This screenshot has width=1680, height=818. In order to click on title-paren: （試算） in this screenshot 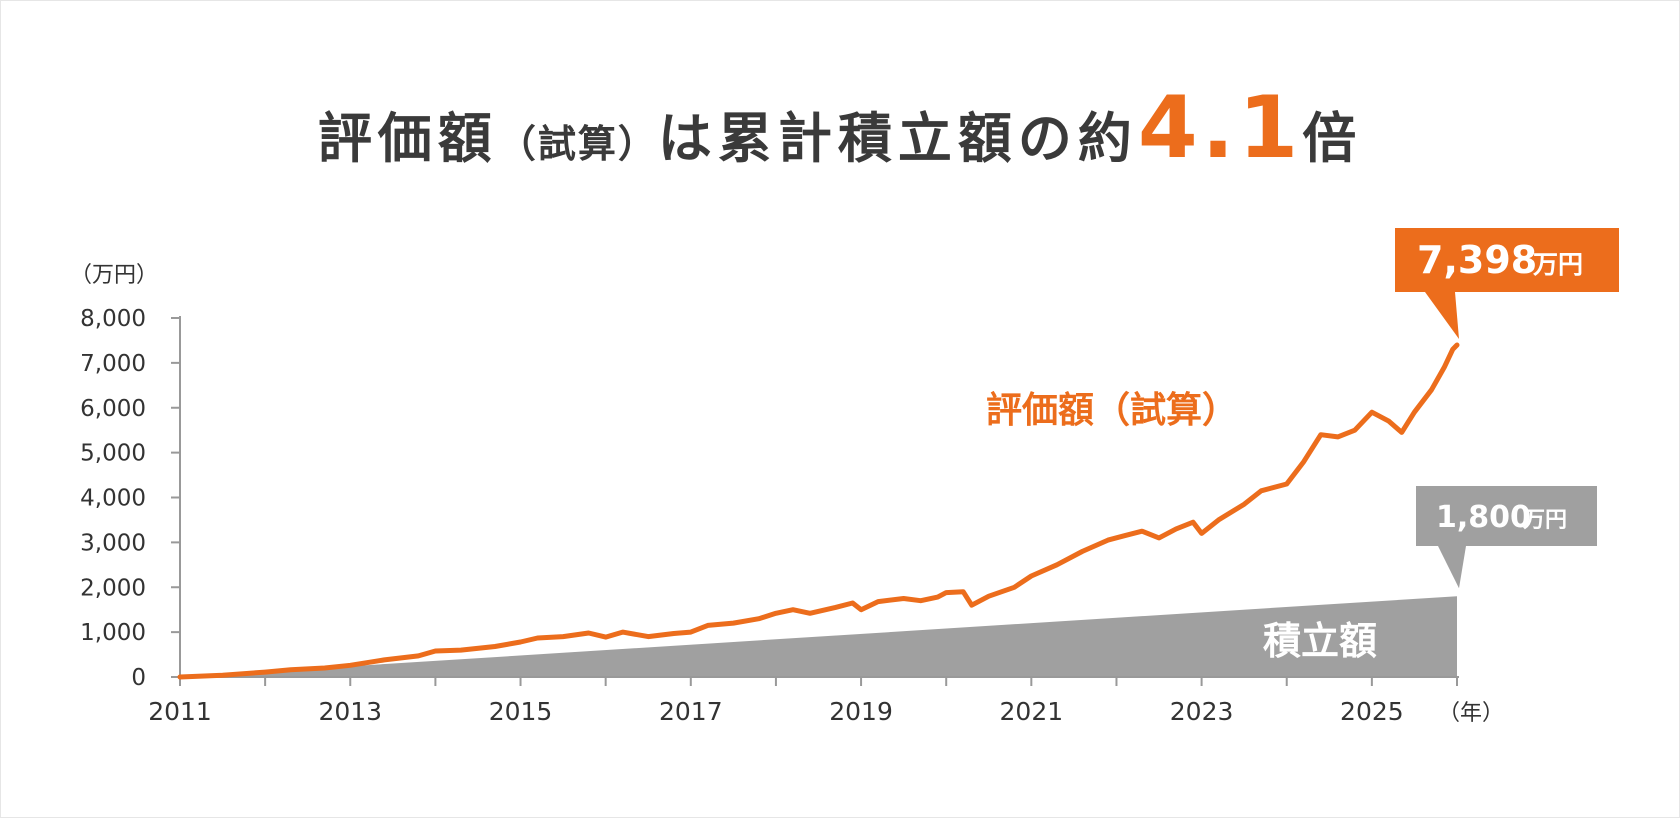, I will do `click(577, 144)`.